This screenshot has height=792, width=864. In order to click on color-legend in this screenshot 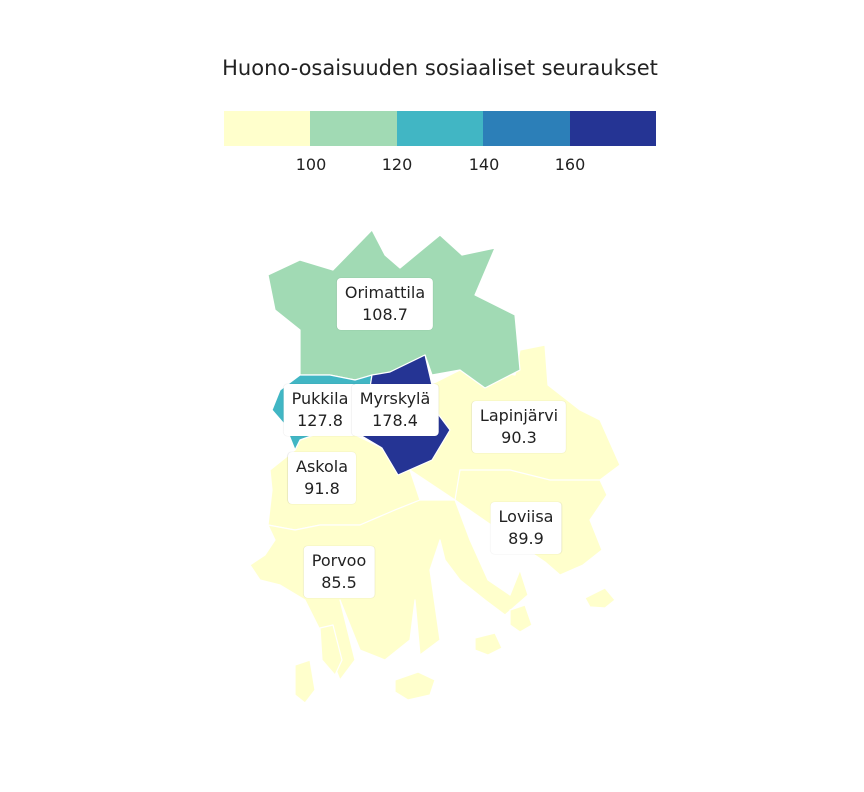, I will do `click(440, 128)`.